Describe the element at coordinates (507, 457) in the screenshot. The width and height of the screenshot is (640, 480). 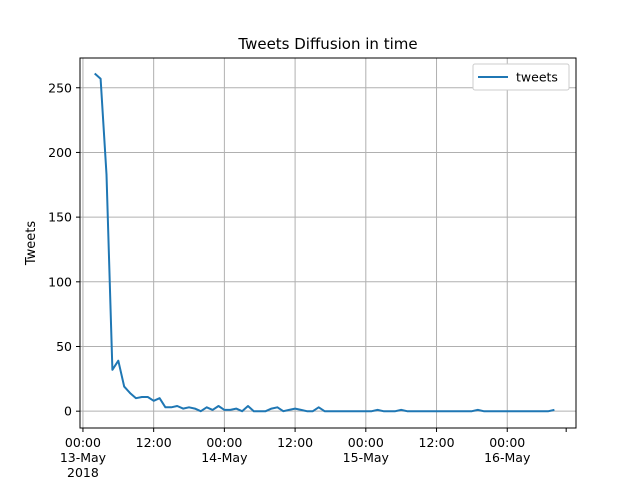
I see `x-tick-label: 16-May` at that location.